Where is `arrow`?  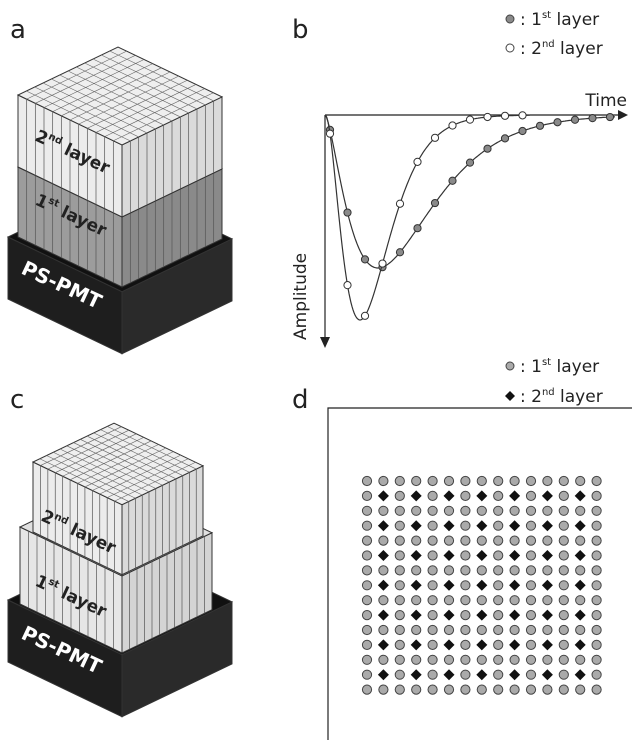
arrow is located at coordinates (325, 342).